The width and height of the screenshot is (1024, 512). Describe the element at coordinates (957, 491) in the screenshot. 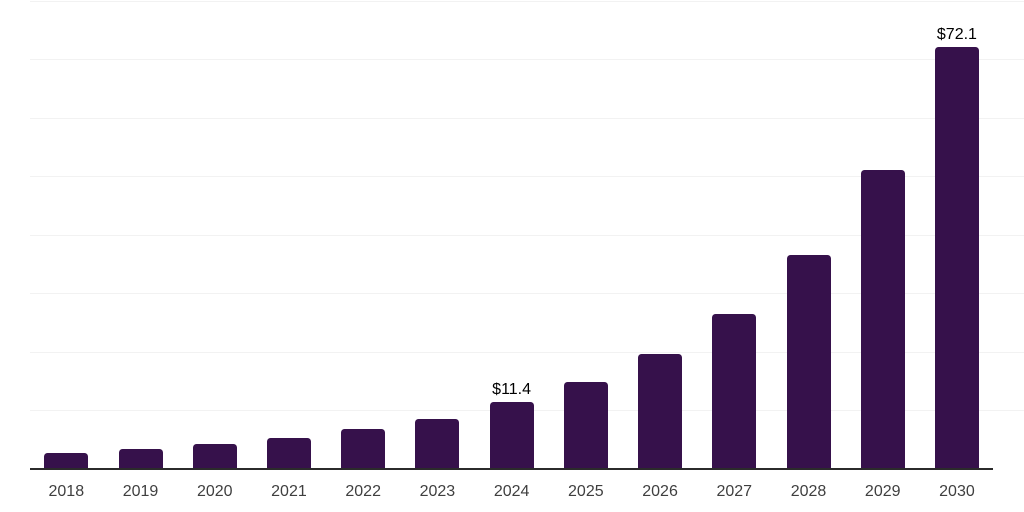

I see `x-tick-label-2030: 2030` at that location.